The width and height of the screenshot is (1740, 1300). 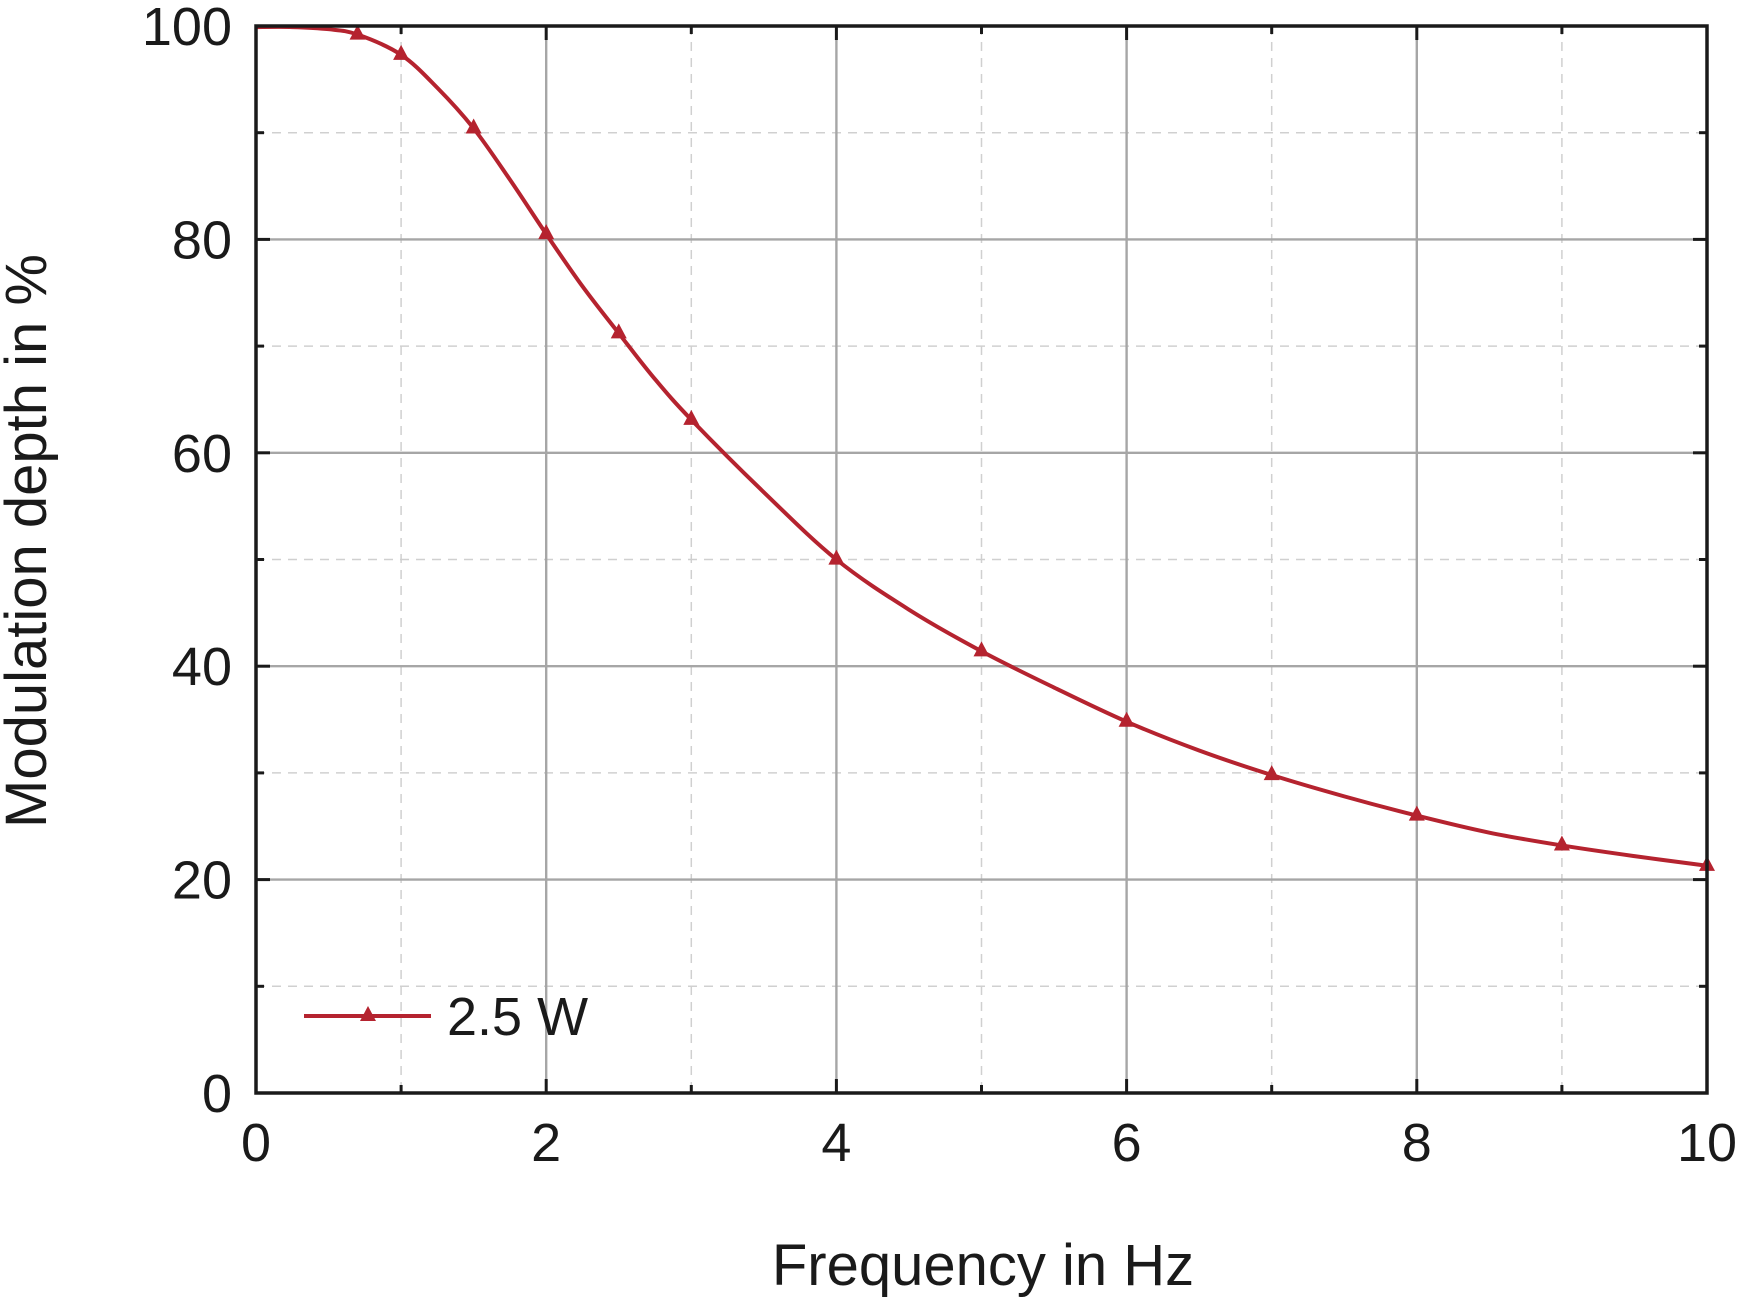 I want to click on legend-label: 2.5 W, so click(x=517, y=1017).